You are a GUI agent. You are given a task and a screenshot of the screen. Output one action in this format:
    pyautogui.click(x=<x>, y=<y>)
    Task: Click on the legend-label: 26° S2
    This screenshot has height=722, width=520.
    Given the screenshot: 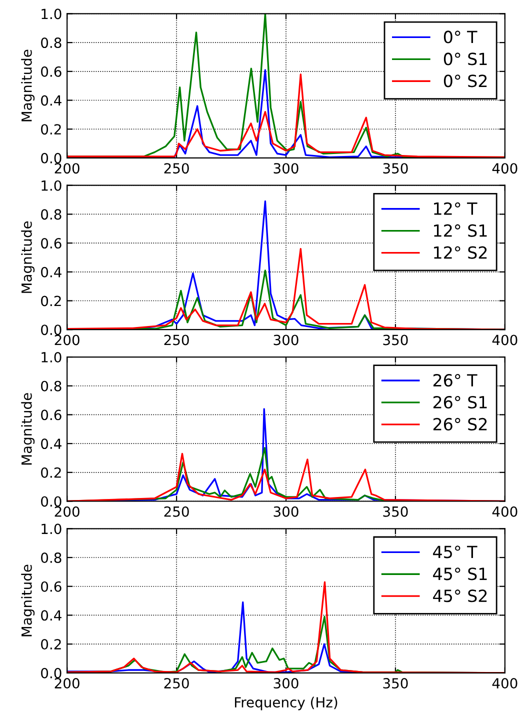 What is the action you would take?
    pyautogui.click(x=460, y=424)
    